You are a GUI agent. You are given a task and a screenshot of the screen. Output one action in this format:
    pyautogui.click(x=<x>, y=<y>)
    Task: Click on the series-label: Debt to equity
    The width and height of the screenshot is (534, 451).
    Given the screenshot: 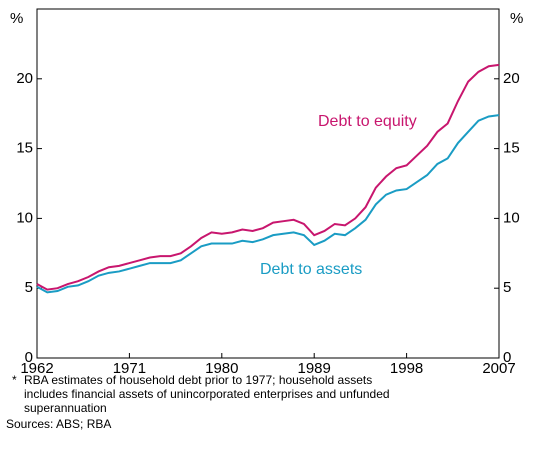 What is the action you would take?
    pyautogui.click(x=367, y=121)
    